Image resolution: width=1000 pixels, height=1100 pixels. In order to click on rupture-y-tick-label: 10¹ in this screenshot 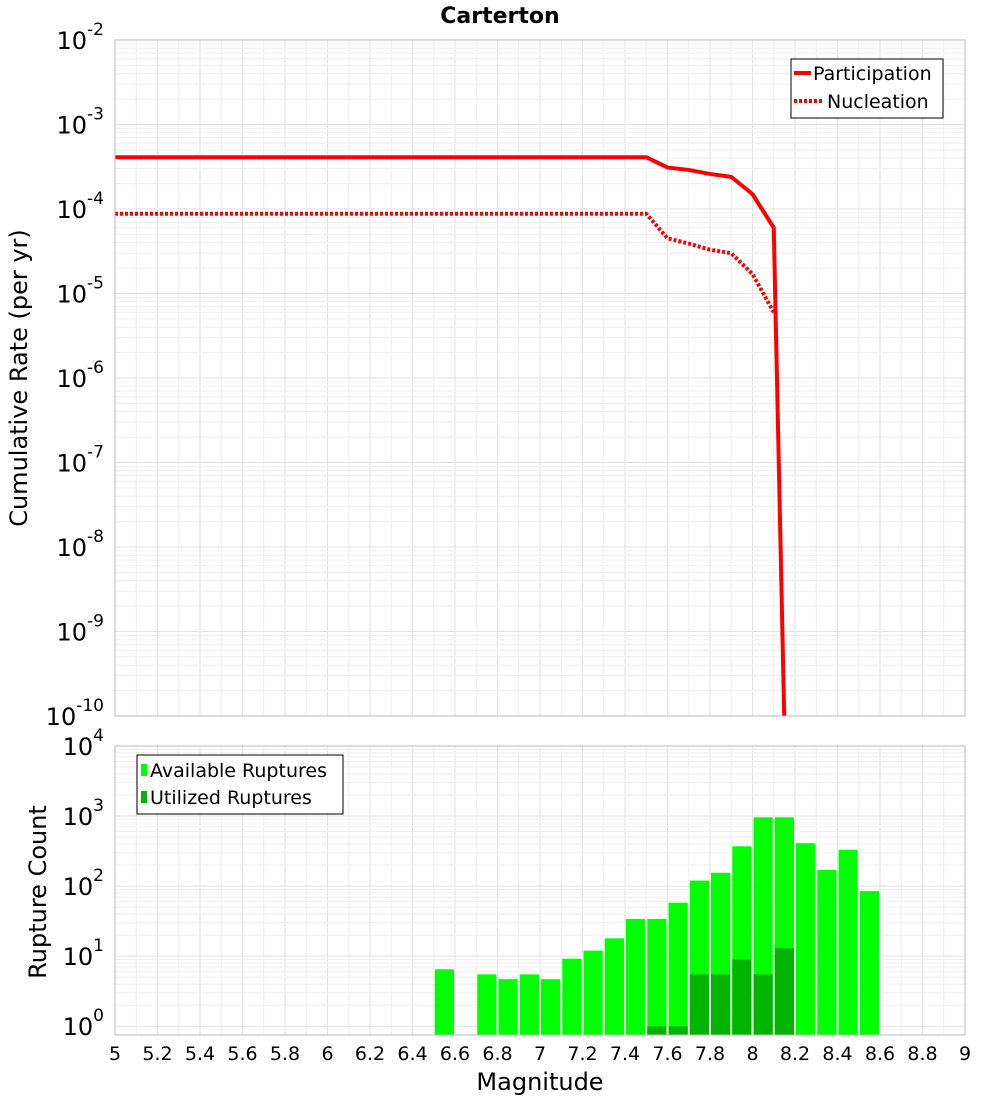, I will do `click(83, 953)`.